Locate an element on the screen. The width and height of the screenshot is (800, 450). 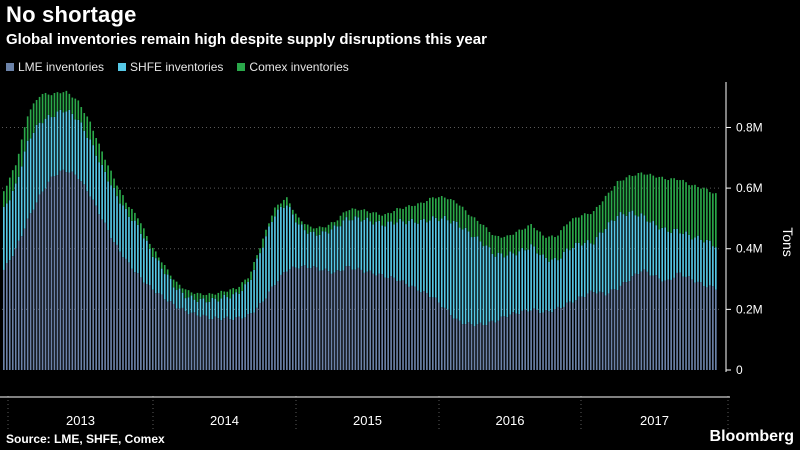
source-note: Source: LME, SHFE, Comex is located at coordinates (85, 439).